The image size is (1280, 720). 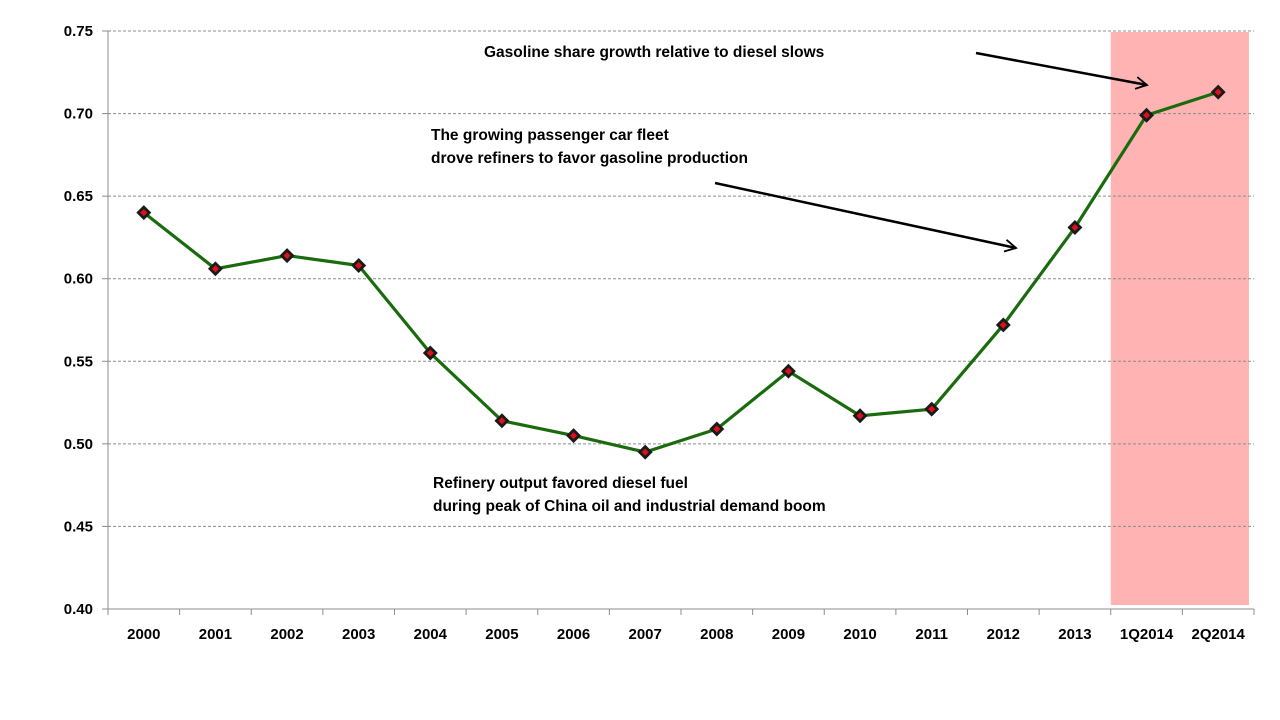 What do you see at coordinates (716, 634) in the screenshot?
I see `x-tick-label: 2008` at bounding box center [716, 634].